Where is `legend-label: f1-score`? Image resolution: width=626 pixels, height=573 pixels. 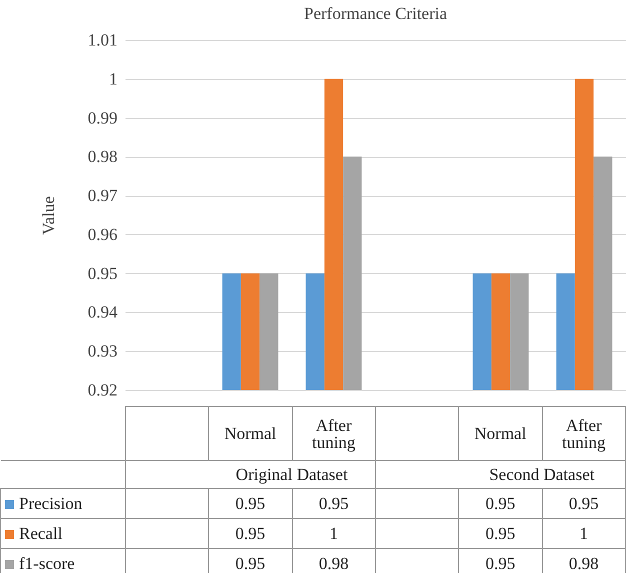
legend-label: f1-score is located at coordinates (63, 560).